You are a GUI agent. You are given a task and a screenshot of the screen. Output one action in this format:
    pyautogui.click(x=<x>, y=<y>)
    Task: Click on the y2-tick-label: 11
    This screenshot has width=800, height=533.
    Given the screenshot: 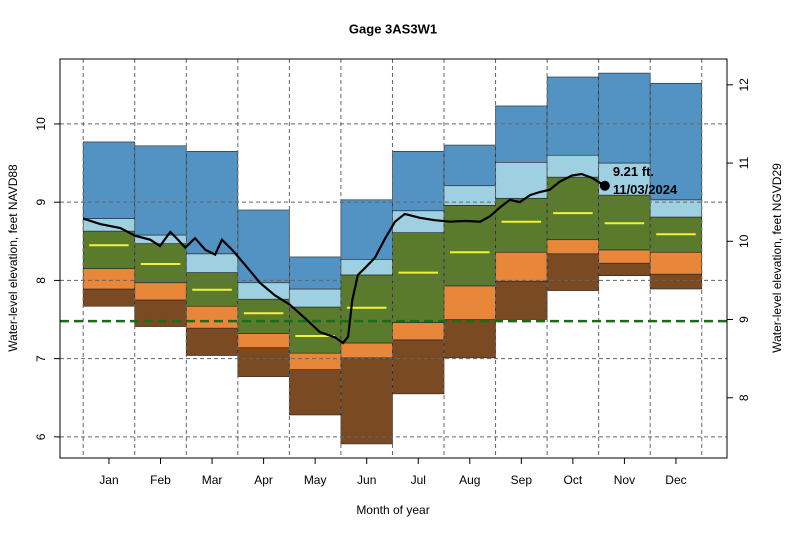 What is the action you would take?
    pyautogui.click(x=744, y=163)
    